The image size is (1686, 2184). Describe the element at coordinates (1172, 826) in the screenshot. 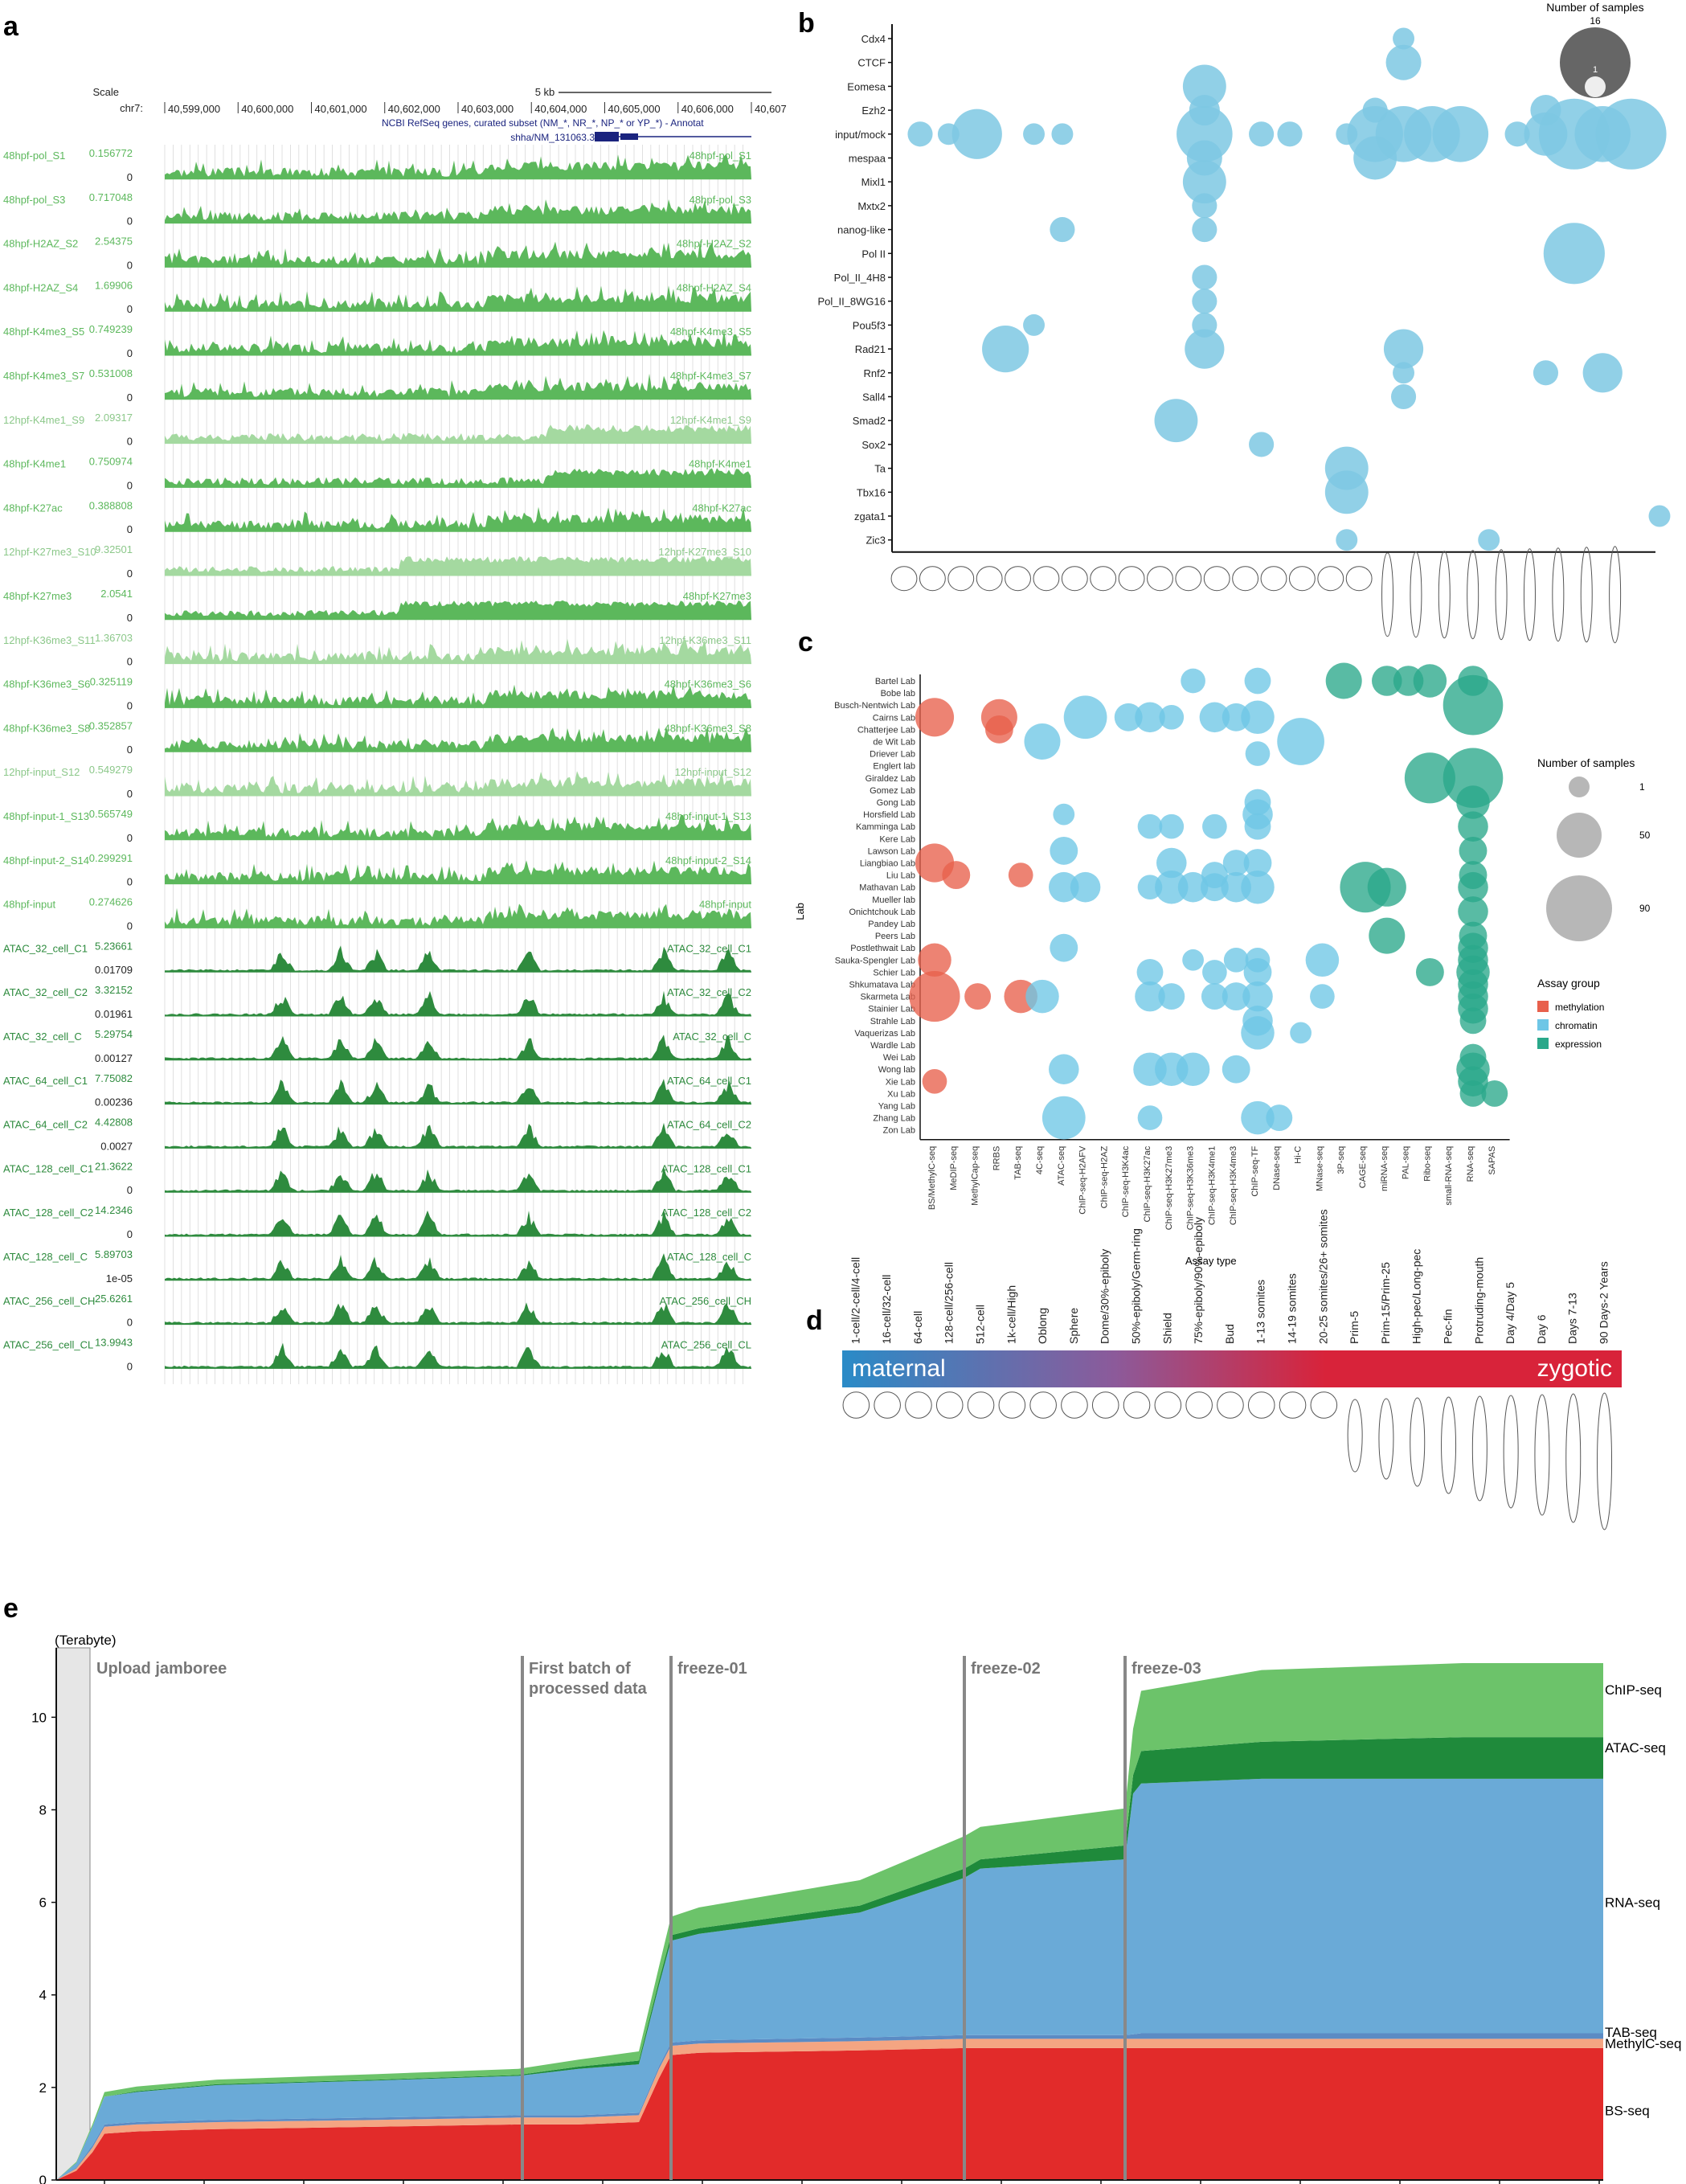

I see `c-bubble-kamminga-lab-chip-seq-h3k27me3` at that location.